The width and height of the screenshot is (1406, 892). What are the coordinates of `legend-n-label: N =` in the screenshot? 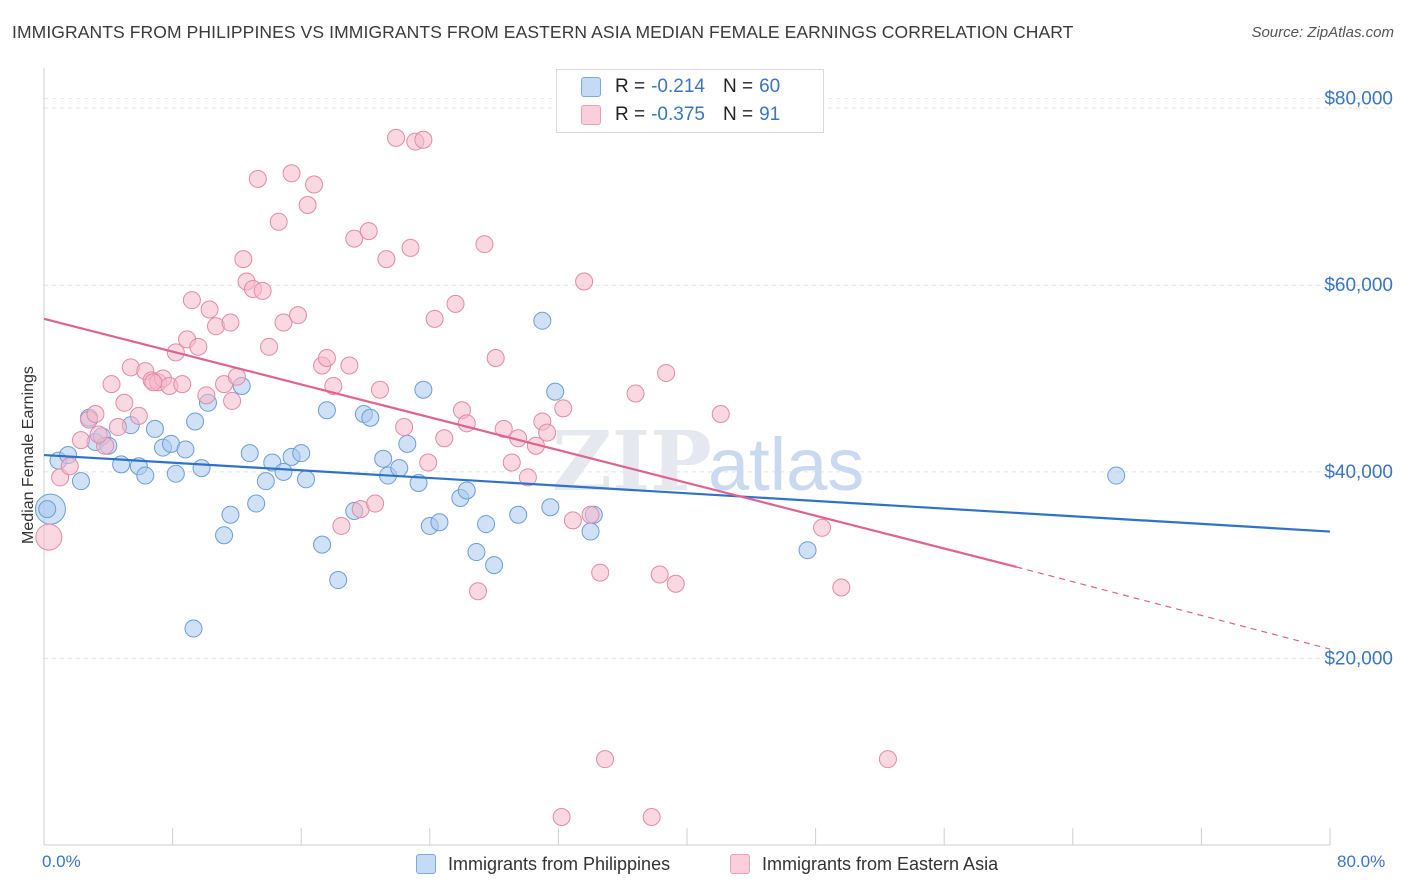 It's located at (738, 114).